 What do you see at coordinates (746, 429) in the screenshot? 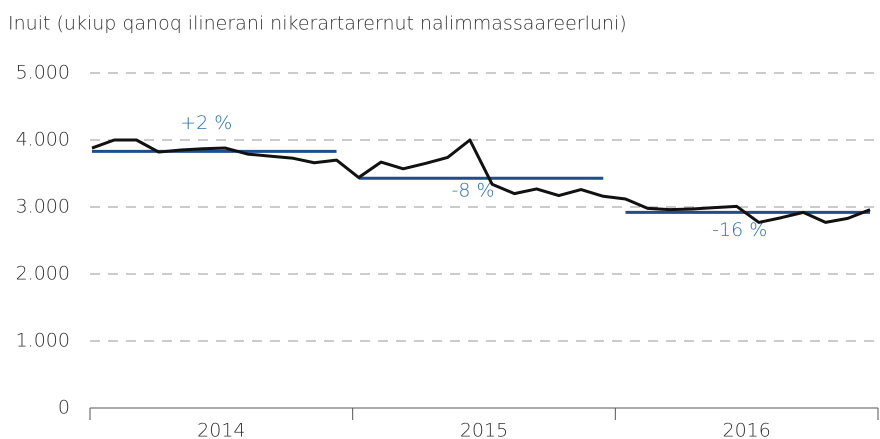
I see `x-tick-label: 2016` at bounding box center [746, 429].